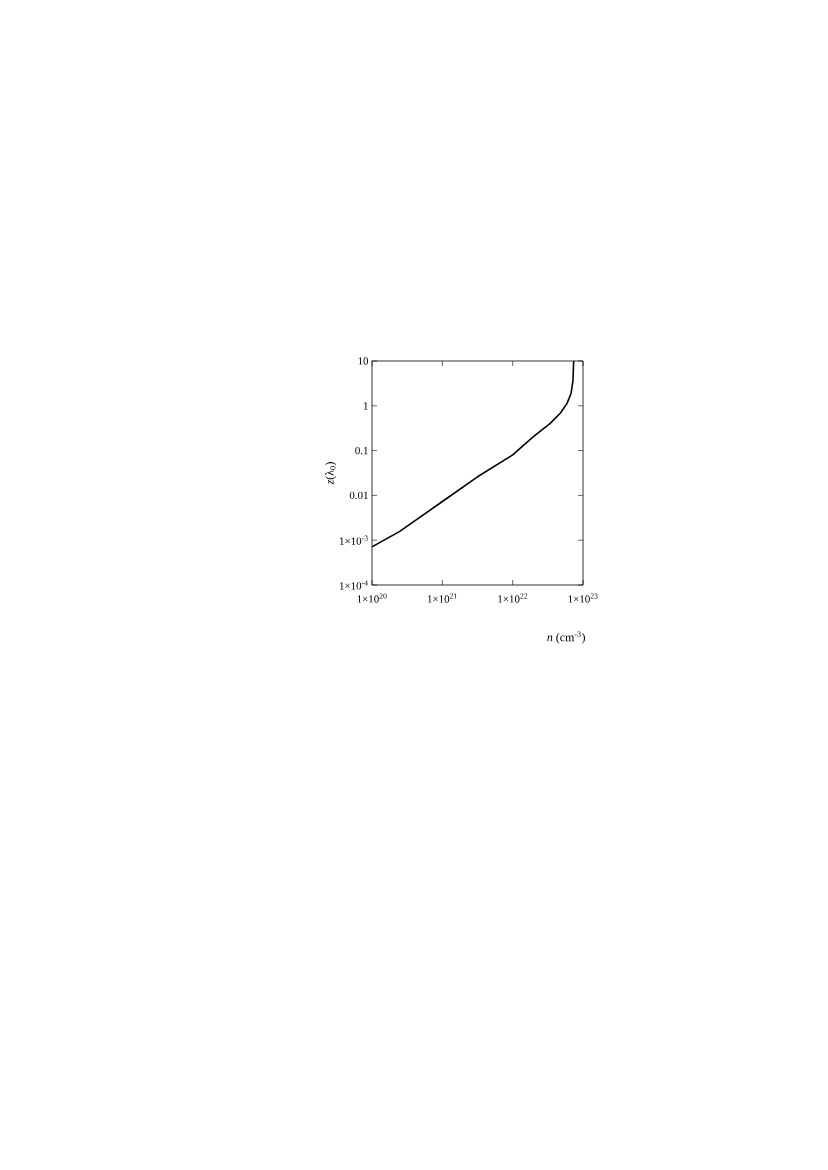 Image resolution: width=828 pixels, height=1170 pixels. I want to click on y-axis-title: z(λ$_{0}$), so click(331, 473).